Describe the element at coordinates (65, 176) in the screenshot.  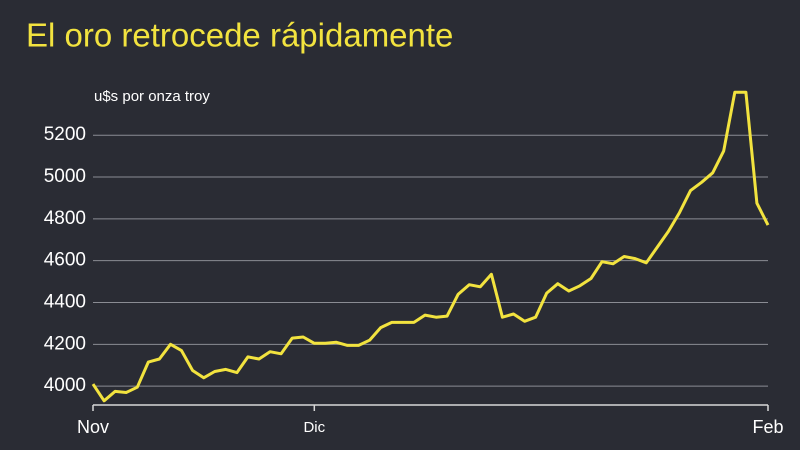
I see `y-tick-label: 5000` at that location.